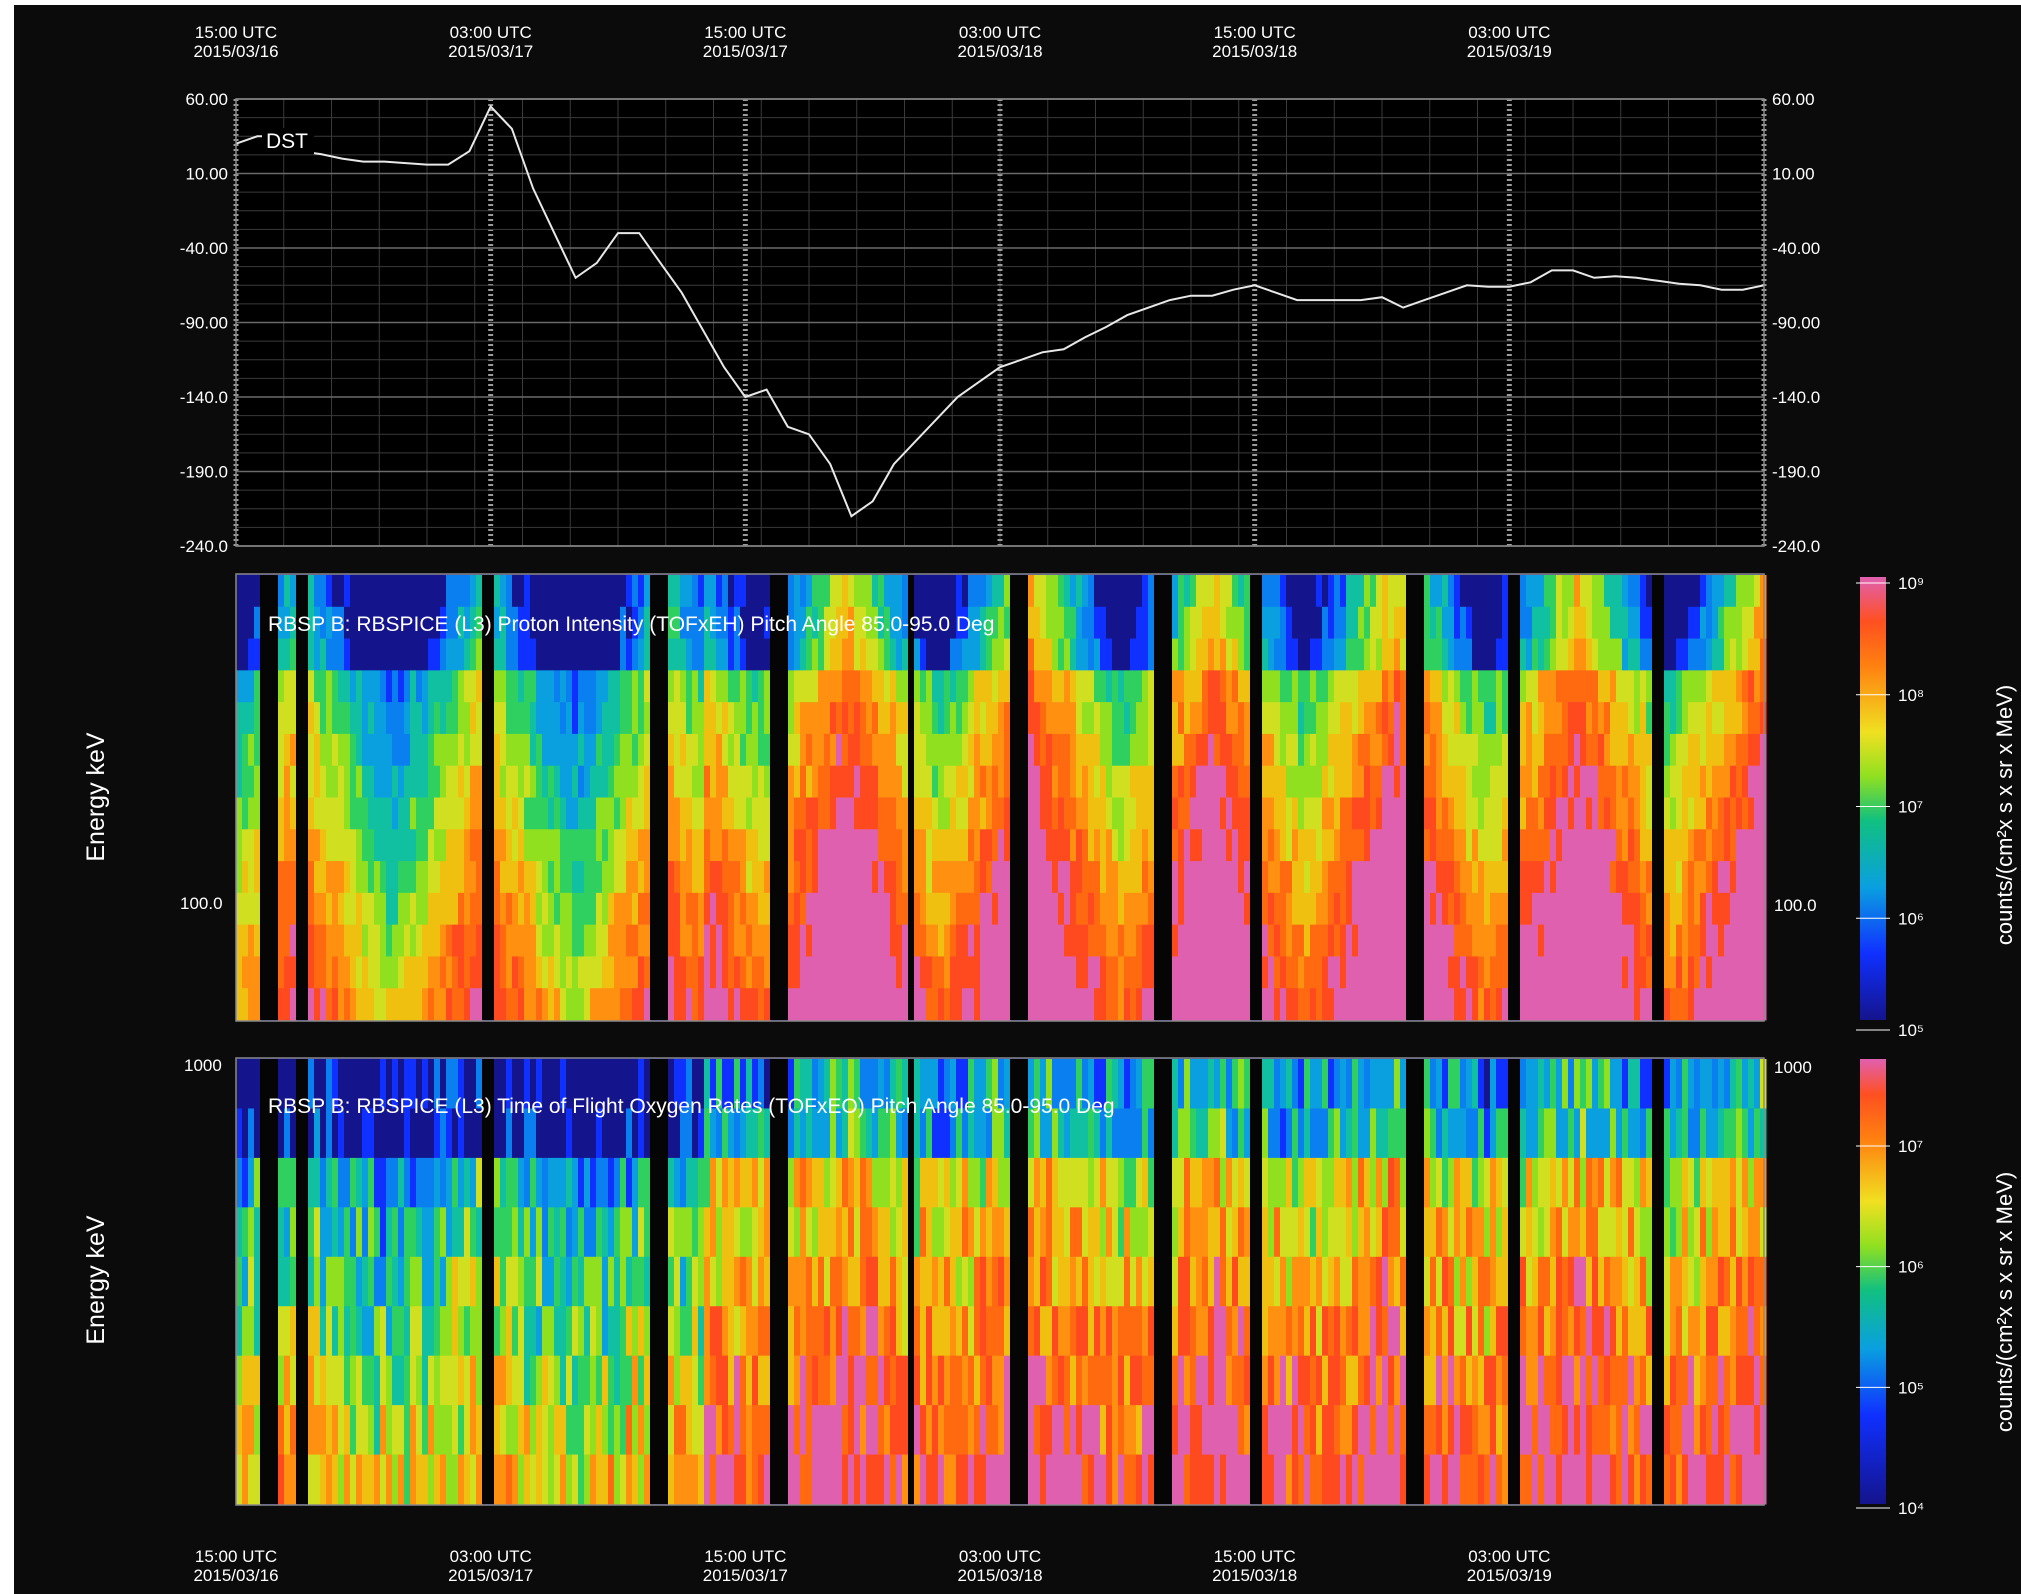 This screenshot has width=2021, height=1594. What do you see at coordinates (204, 397) in the screenshot?
I see `dst-y-tick-left-4: -140.0` at bounding box center [204, 397].